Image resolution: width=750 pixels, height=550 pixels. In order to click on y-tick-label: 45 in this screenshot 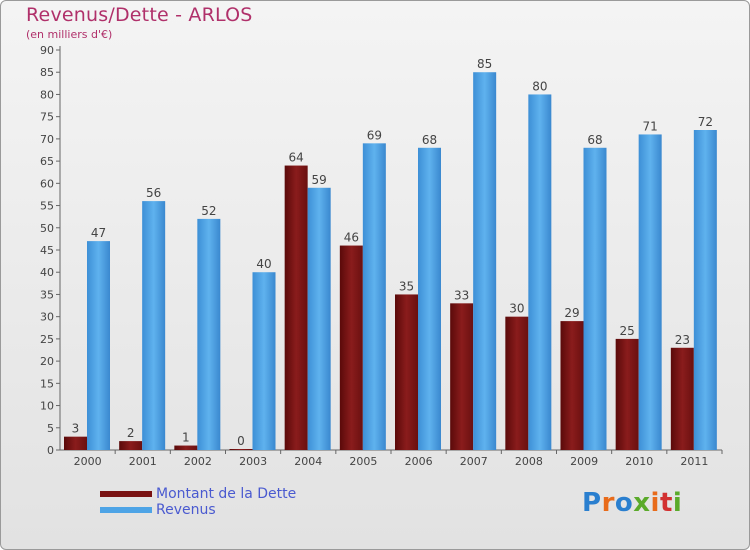, I will do `click(47, 250)`.